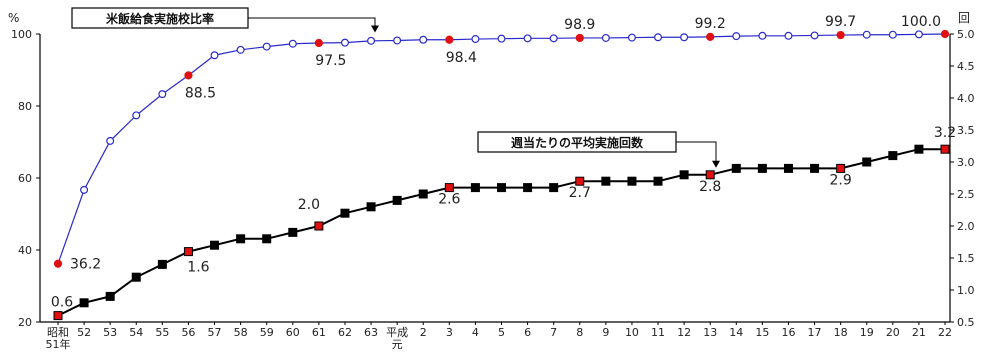 The height and width of the screenshot is (352, 986). I want to click on data-label: 36.2, so click(85, 265).